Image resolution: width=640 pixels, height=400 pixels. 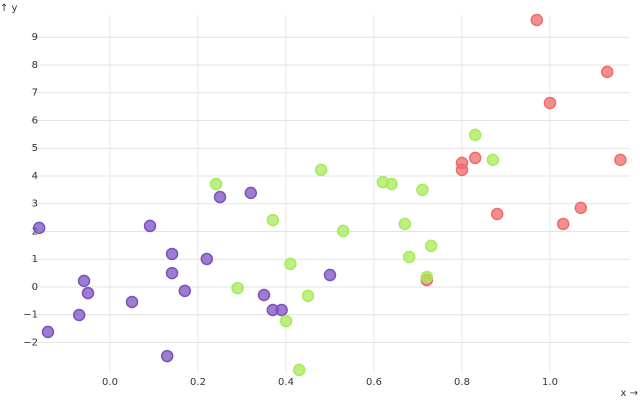 I want to click on y-axis-label: ↑ y, so click(x=9, y=8).